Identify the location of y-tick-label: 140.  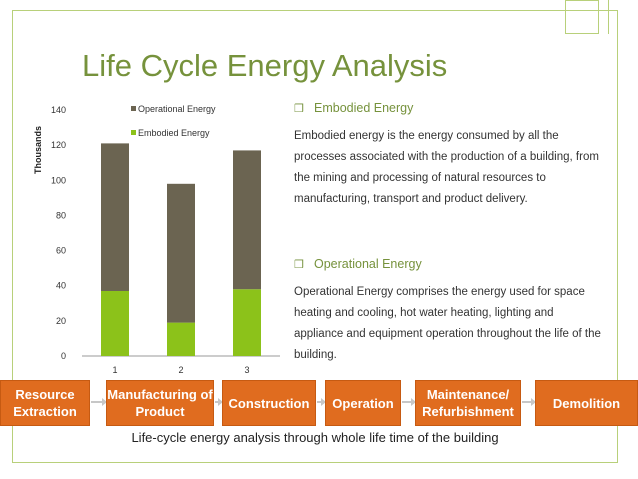
(58, 110).